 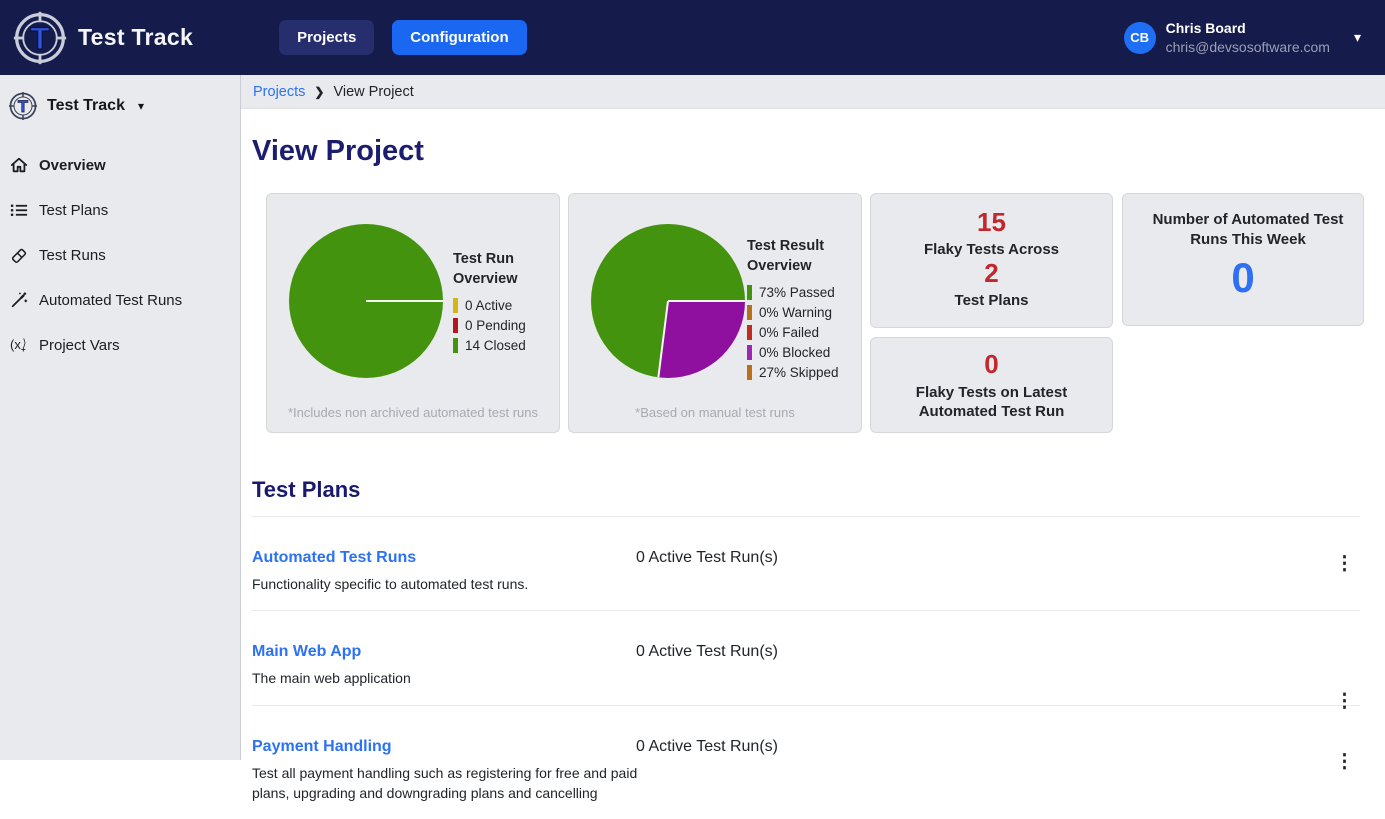 I want to click on flaky-test-plans-count: 2, so click(x=991, y=273).